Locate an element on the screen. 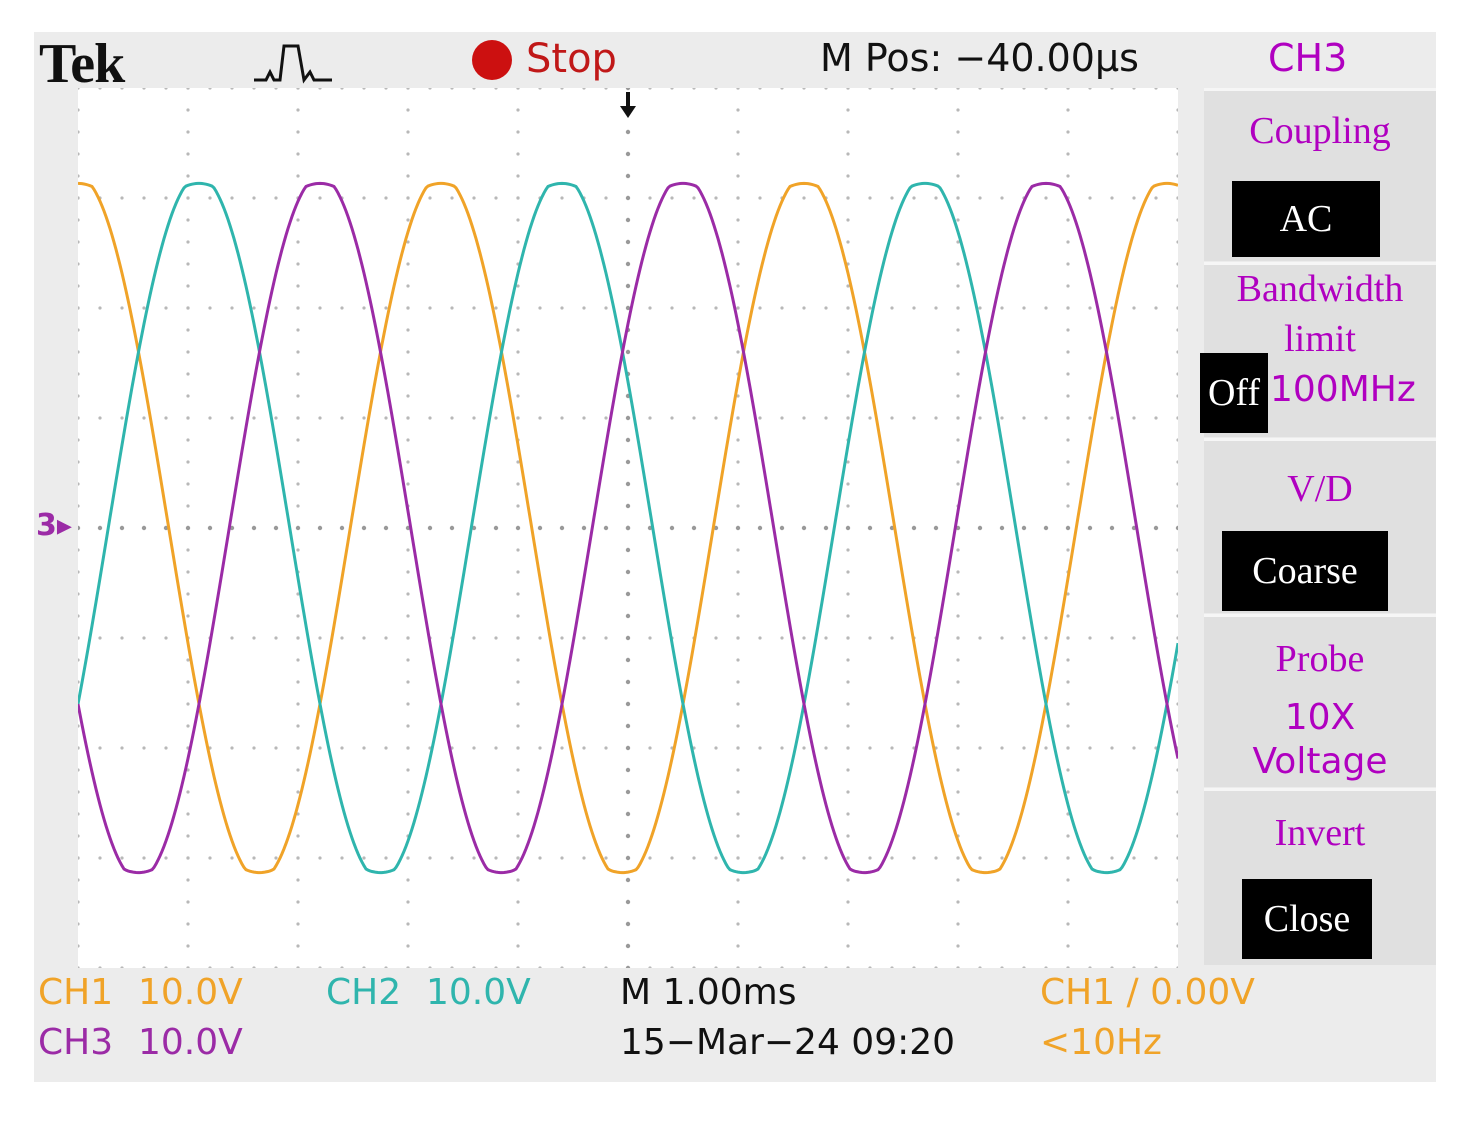  frequency-readout: <10Hz is located at coordinates (1101, 1042).